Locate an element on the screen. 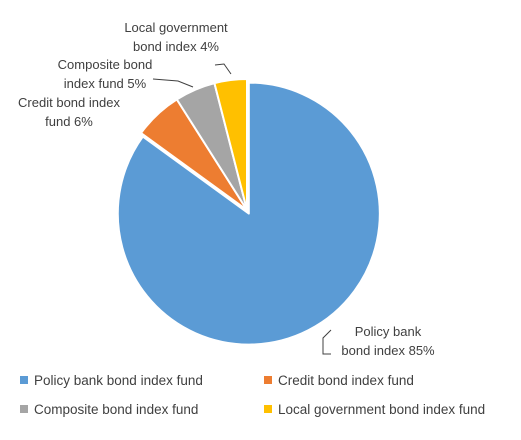 The width and height of the screenshot is (521, 440). legend-item-local-government-bond-index-fund: Local government bond index fund is located at coordinates (374, 409).